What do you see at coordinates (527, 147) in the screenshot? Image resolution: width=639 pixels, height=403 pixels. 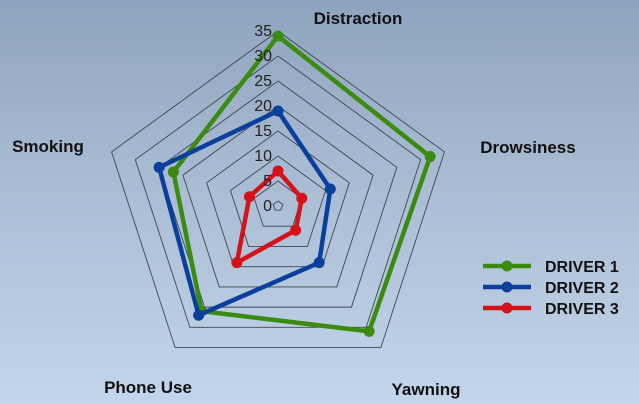 I see `axis-label-drowsiness: Drowsiness` at bounding box center [527, 147].